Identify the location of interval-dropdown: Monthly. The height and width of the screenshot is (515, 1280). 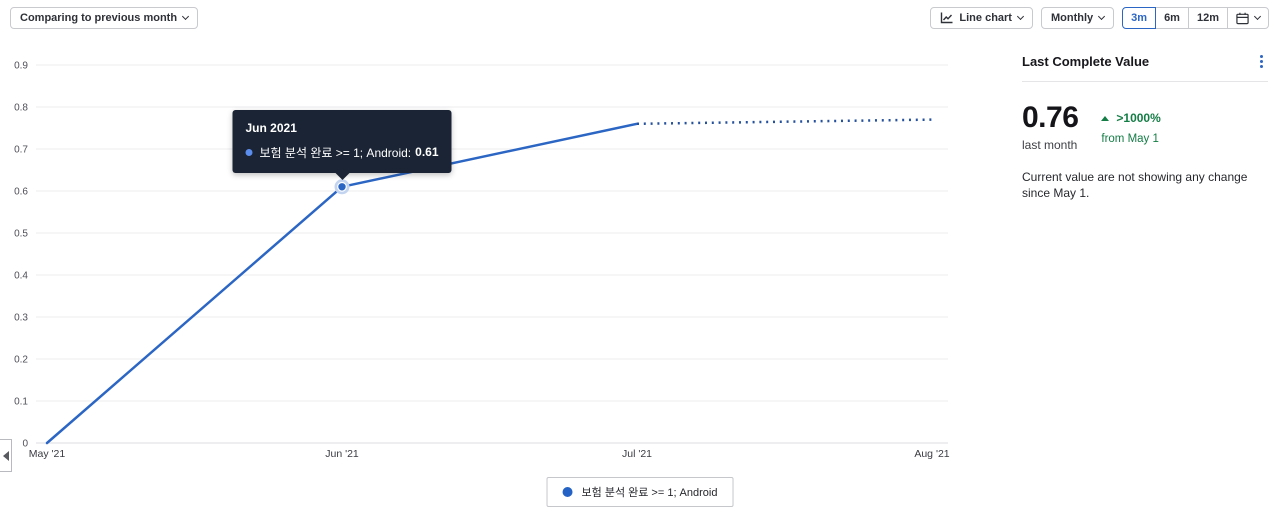
(1077, 18).